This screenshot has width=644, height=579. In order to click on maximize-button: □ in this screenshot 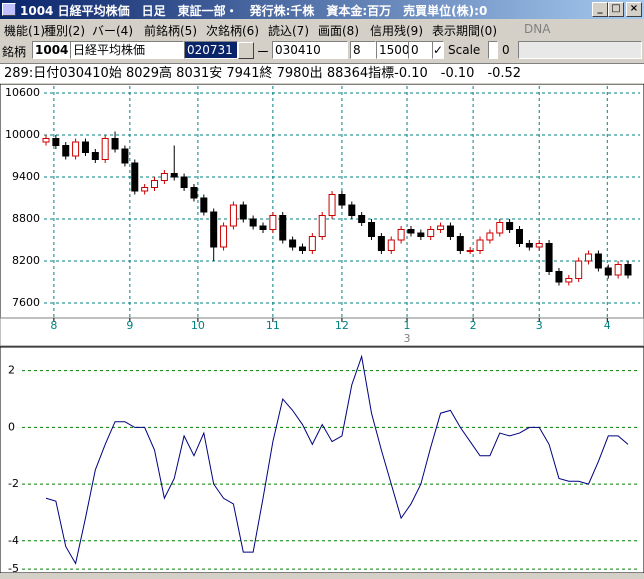, I will do `click(616, 9)`.